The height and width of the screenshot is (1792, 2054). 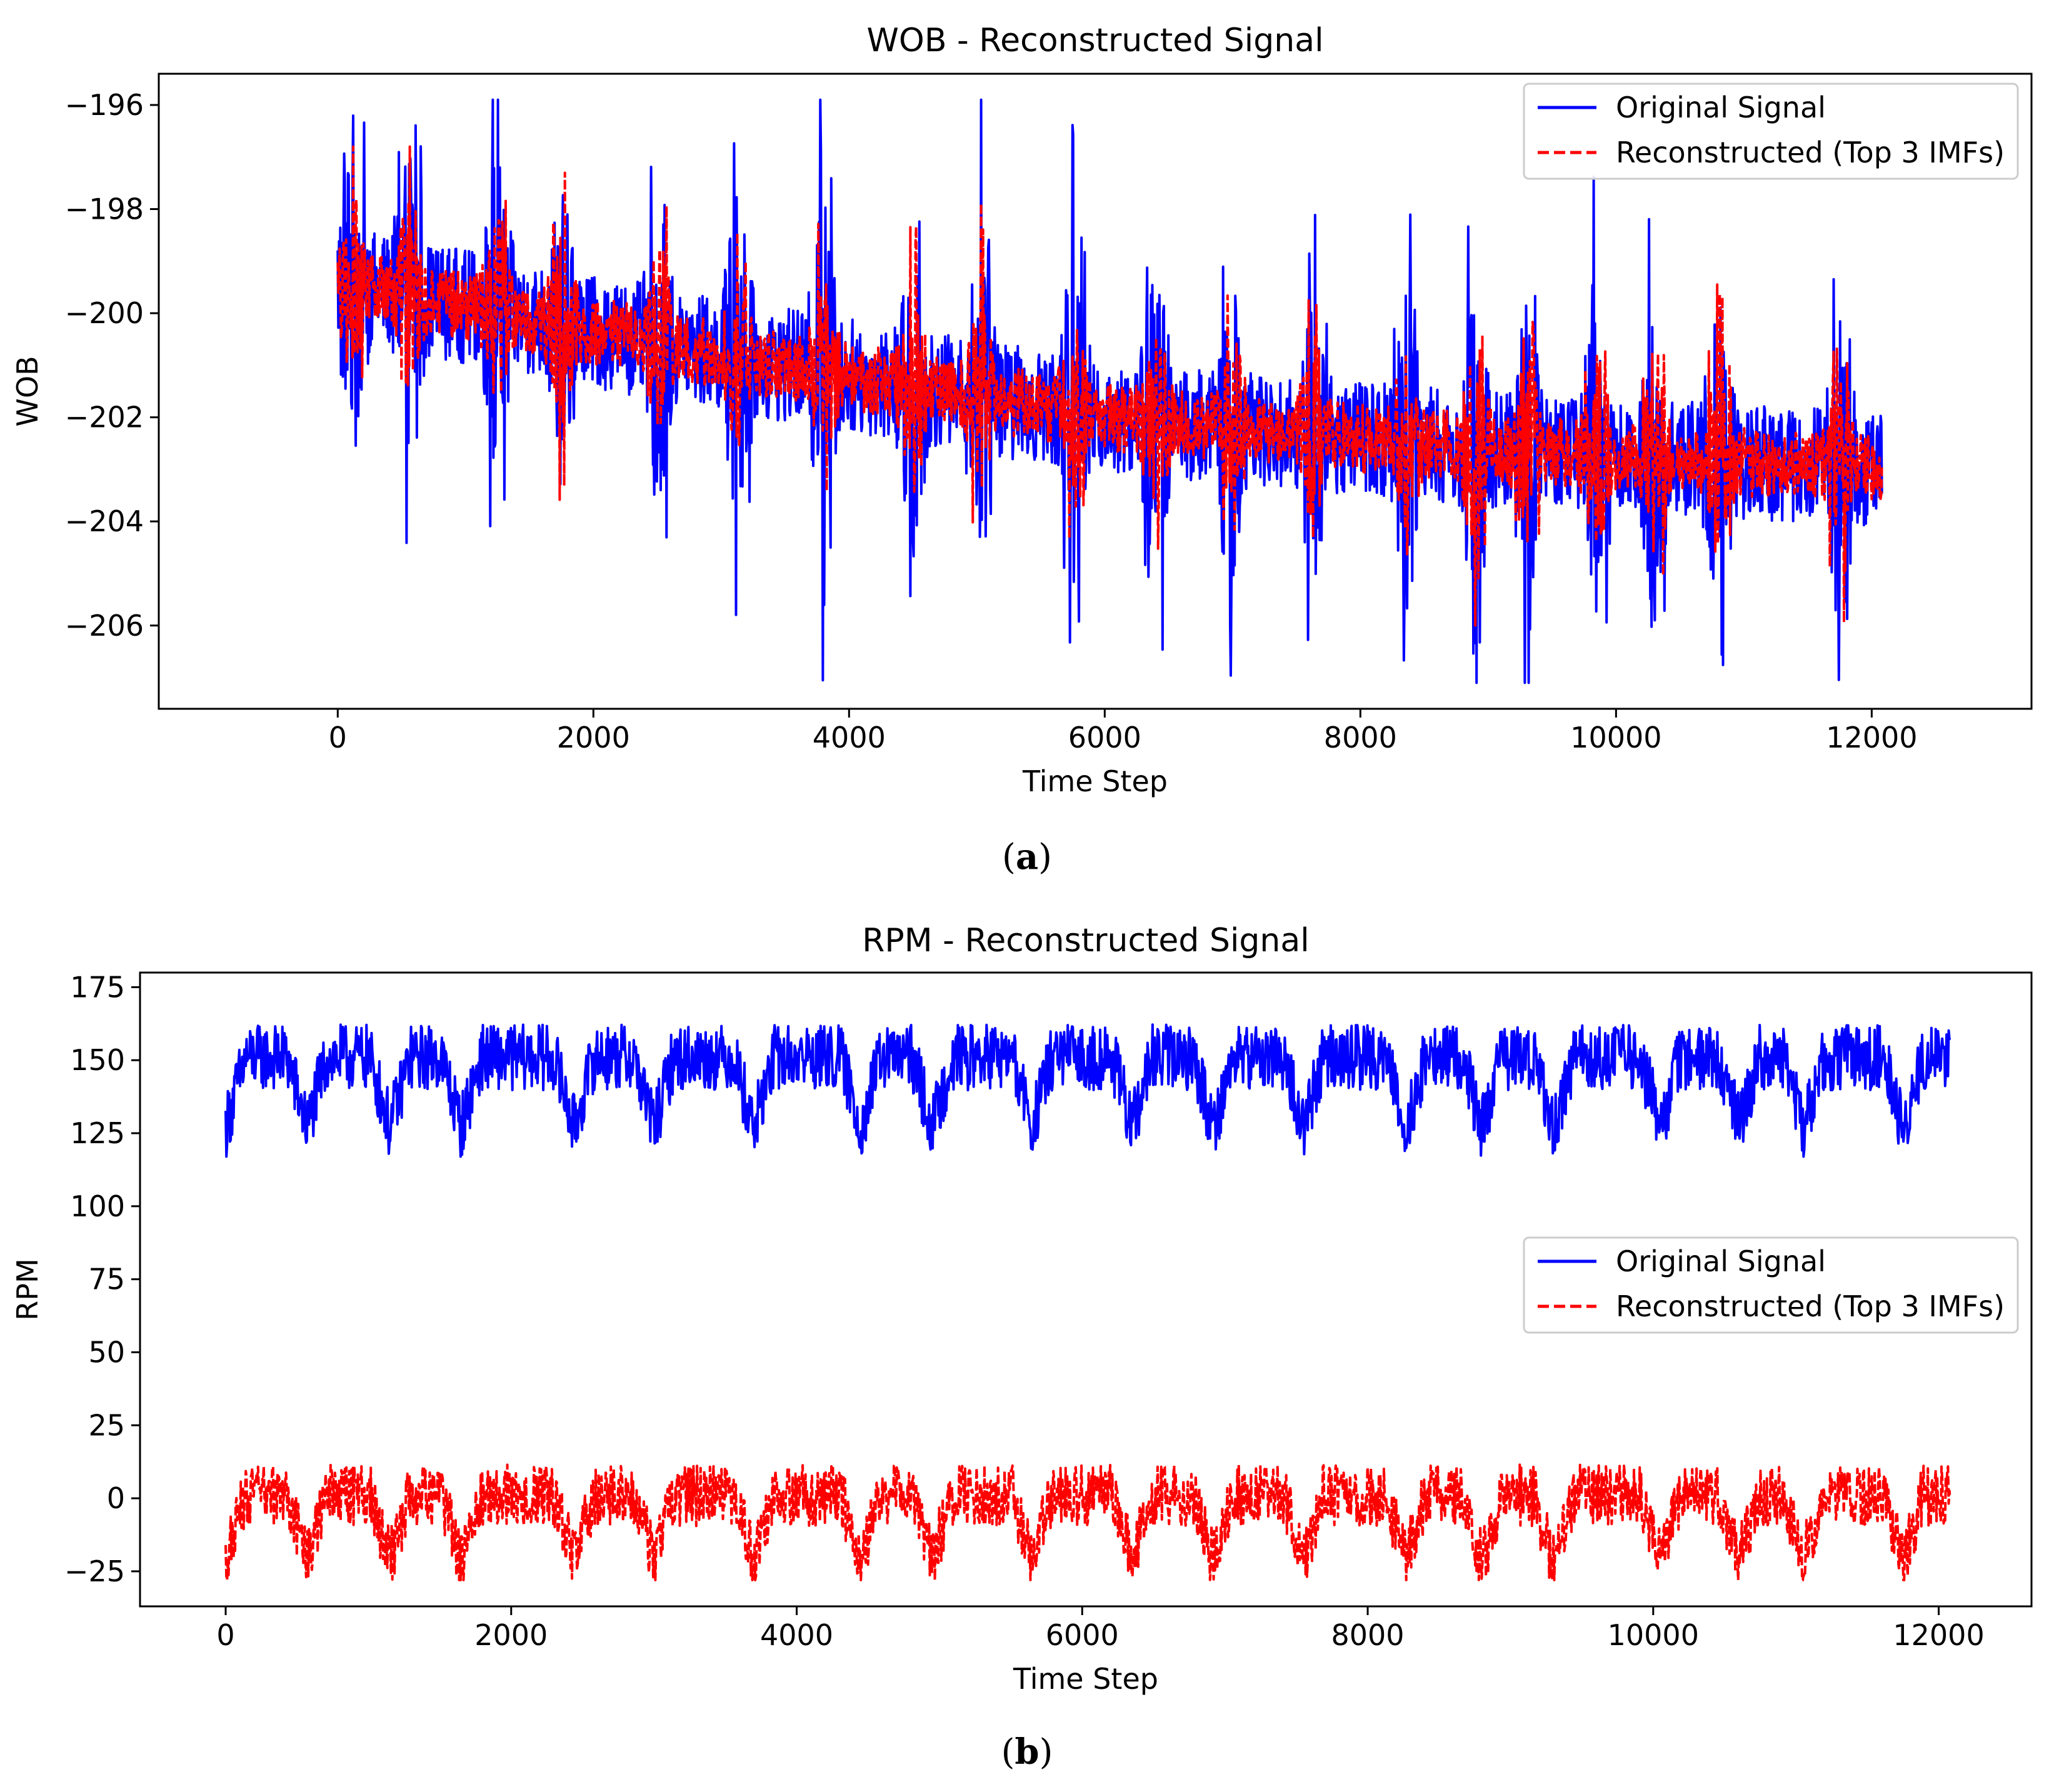 What do you see at coordinates (1361, 738) in the screenshot?
I see `wob-x-tick-label: 8000` at bounding box center [1361, 738].